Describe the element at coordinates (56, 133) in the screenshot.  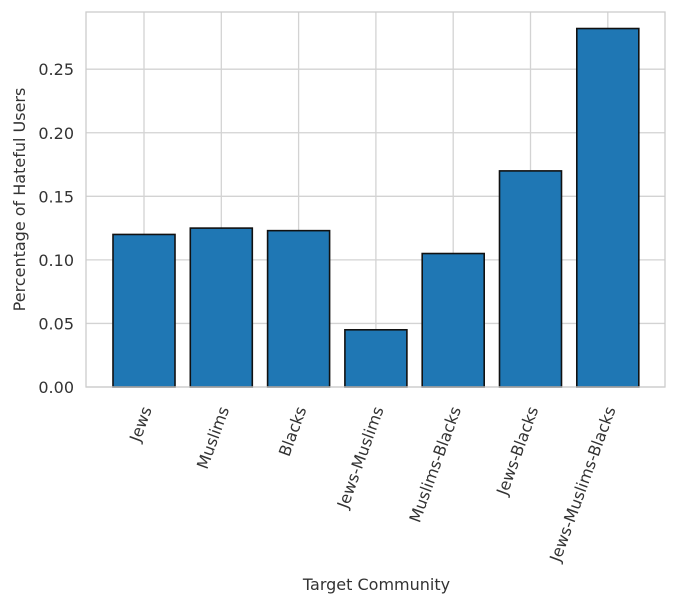
I see `y-tick-label: 0.20` at that location.